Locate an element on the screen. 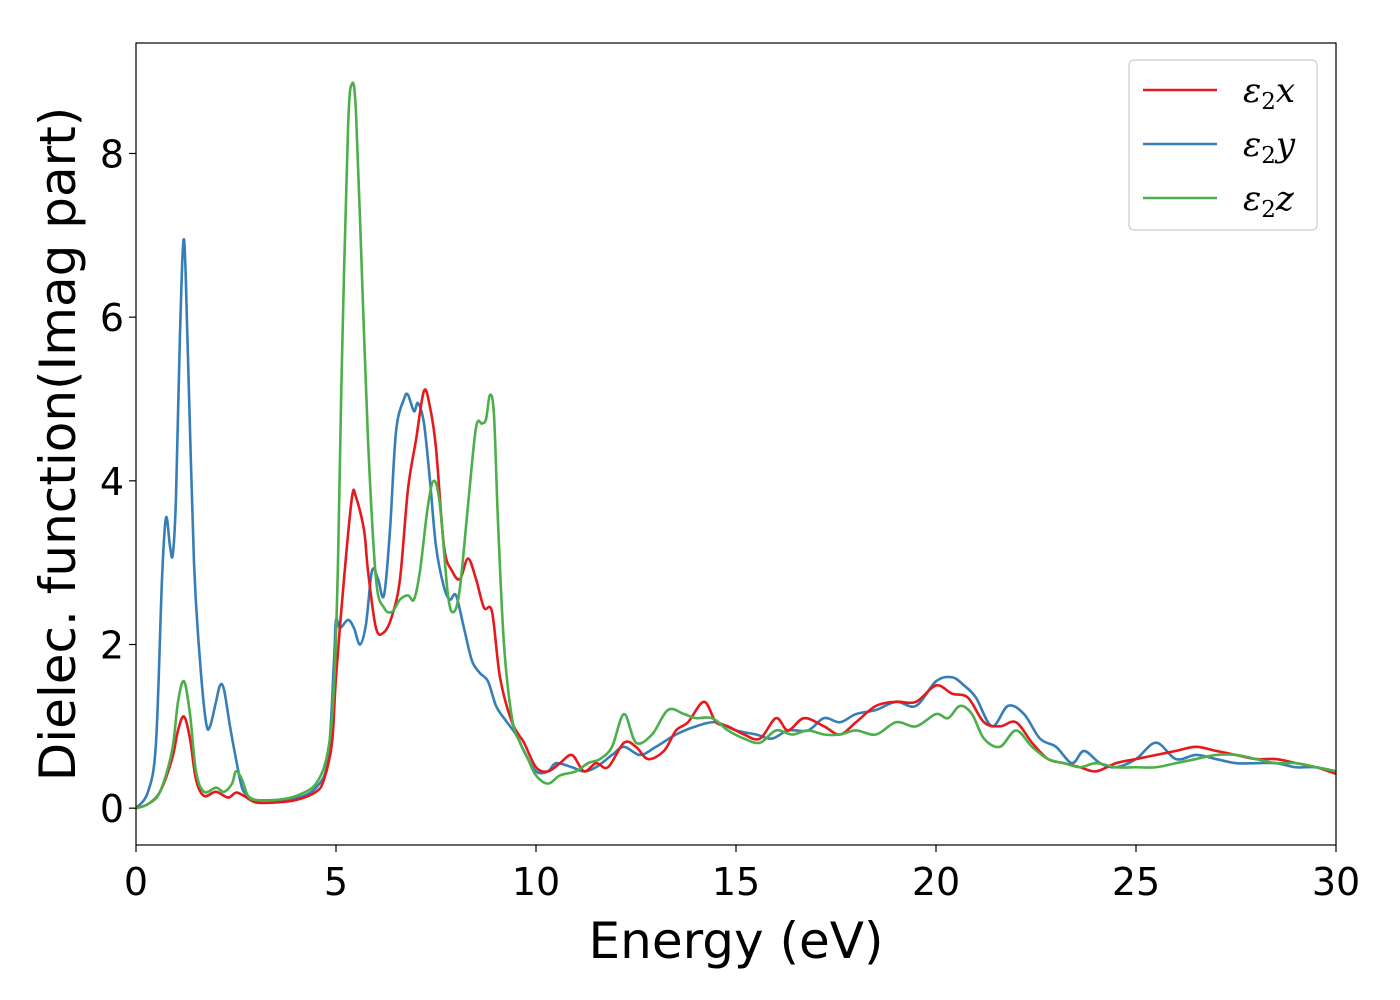 Image resolution: width=1400 pixels, height=1000 pixels. x-tick-label: 15 is located at coordinates (736, 882).